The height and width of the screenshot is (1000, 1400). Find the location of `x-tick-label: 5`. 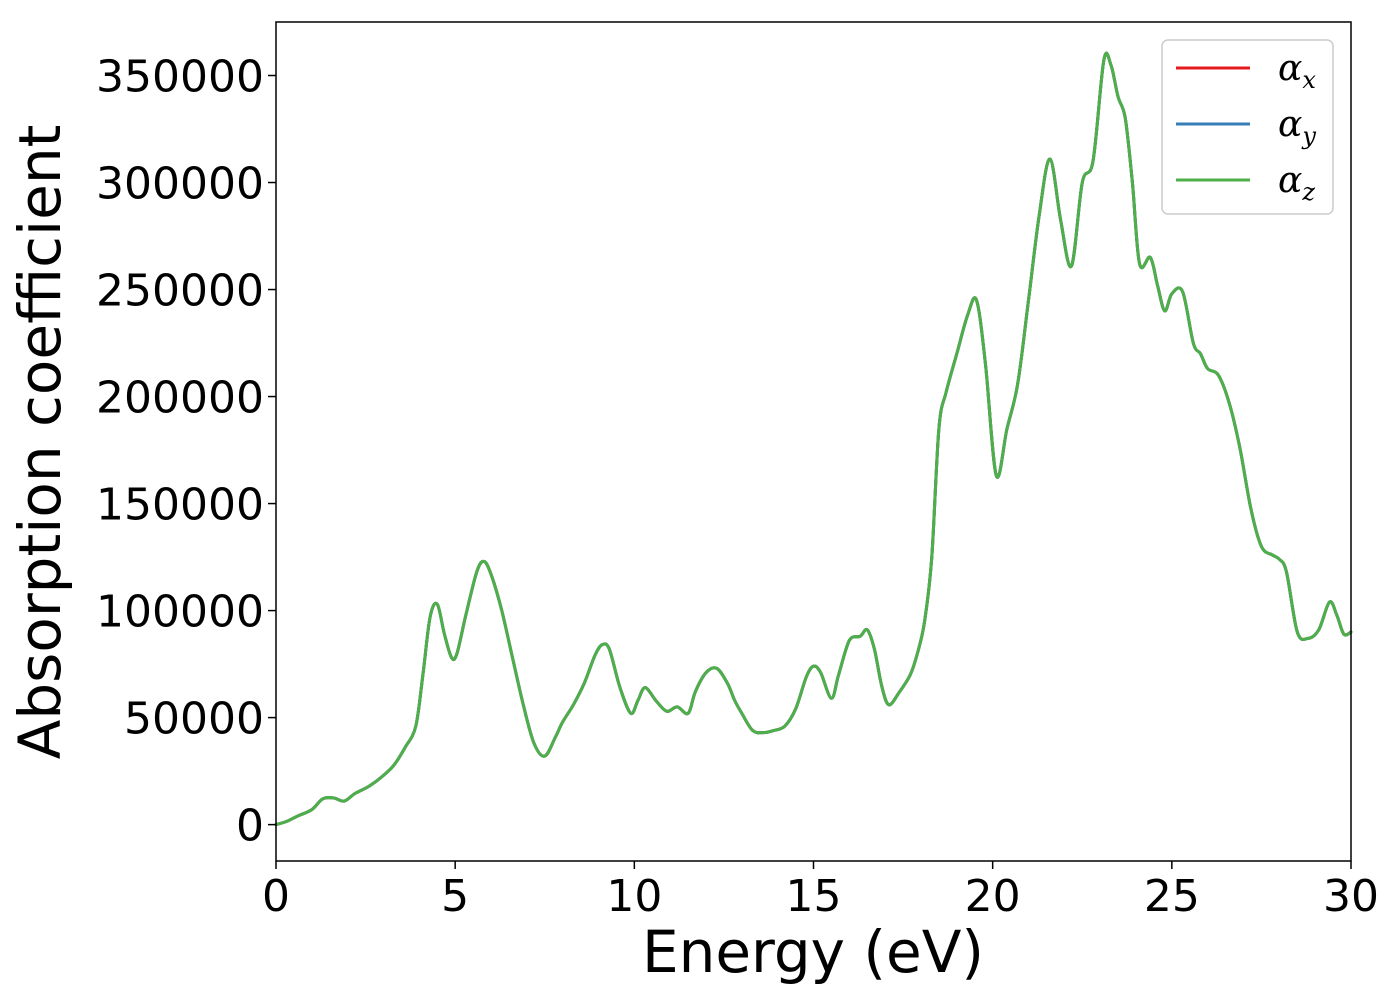

x-tick-label: 5 is located at coordinates (455, 896).